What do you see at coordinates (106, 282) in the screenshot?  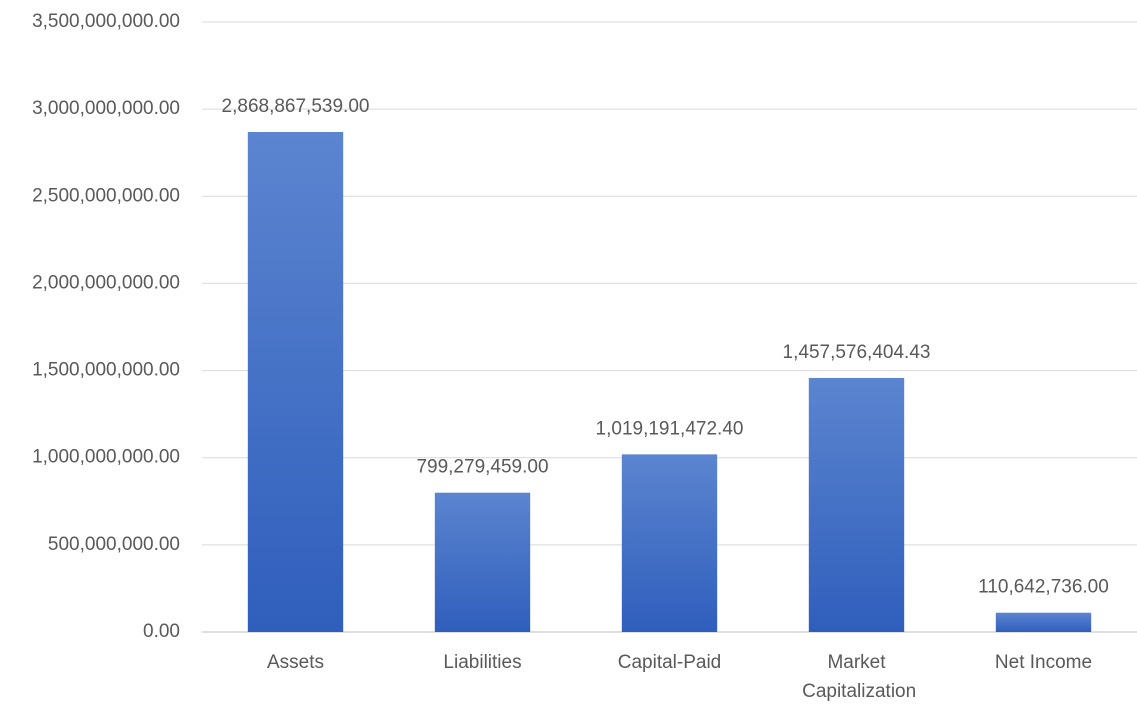 I see `y-tick-label: 2,000,000,000.00` at bounding box center [106, 282].